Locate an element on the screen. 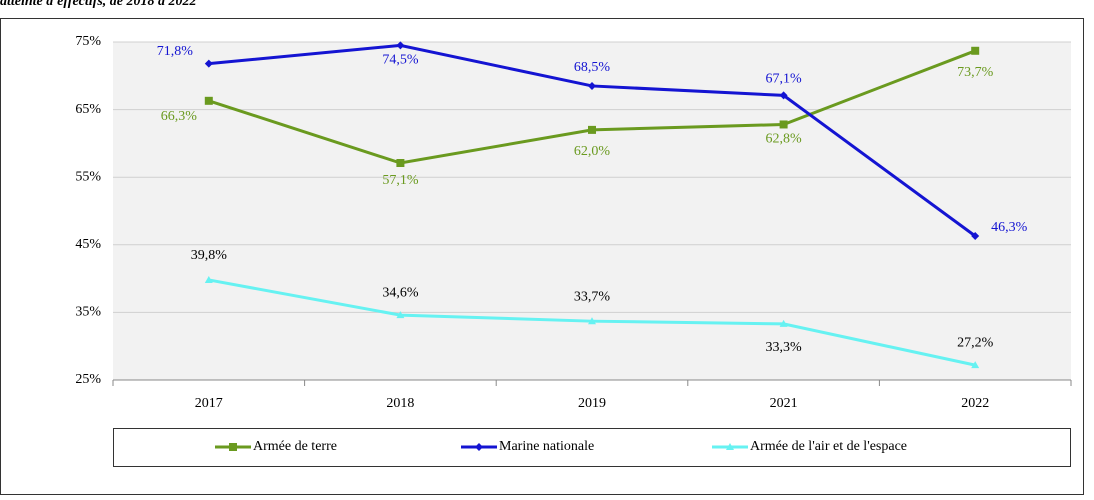 This screenshot has width=1094, height=500. x-tick-label: 2022 is located at coordinates (975, 403).